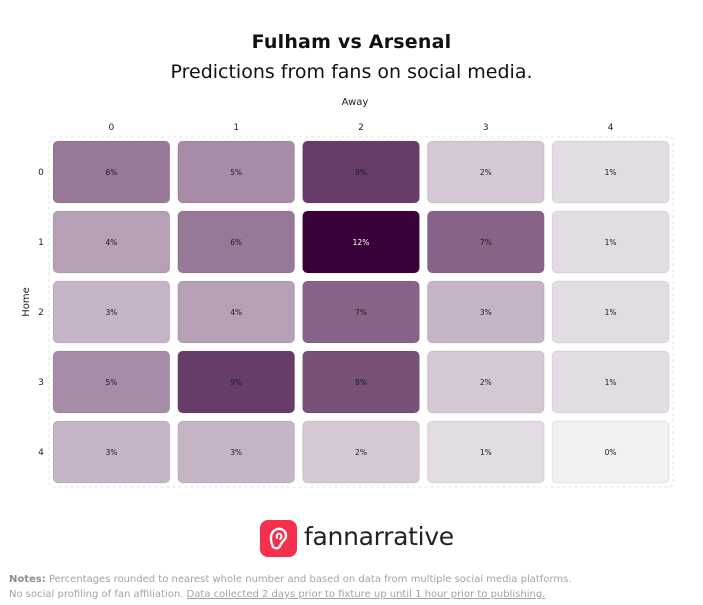 The width and height of the screenshot is (703, 605). What do you see at coordinates (379, 536) in the screenshot?
I see `brand-name: fannarrative` at bounding box center [379, 536].